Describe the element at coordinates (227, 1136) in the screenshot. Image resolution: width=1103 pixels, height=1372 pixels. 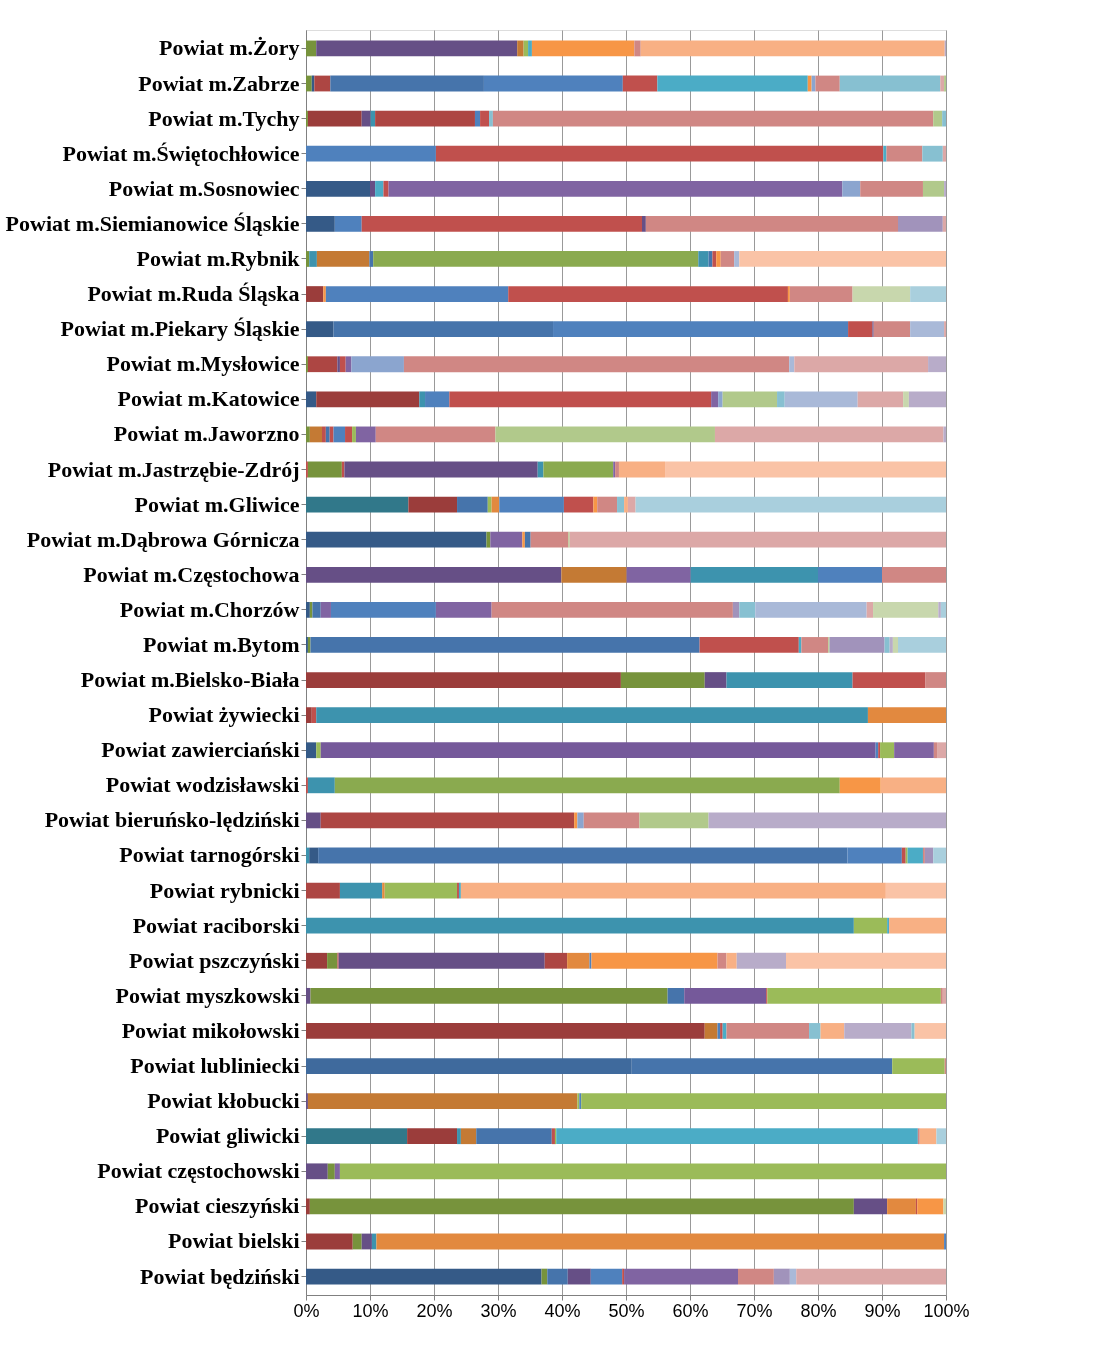
I see `y-tick-label: Powiat gliwicki` at that location.